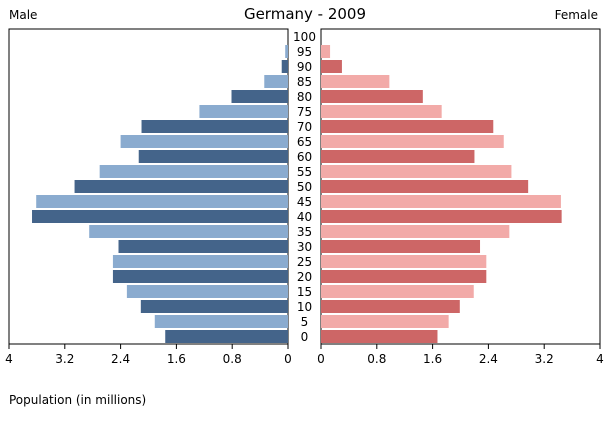  I want to click on female-tick-label: 4, so click(600, 359).